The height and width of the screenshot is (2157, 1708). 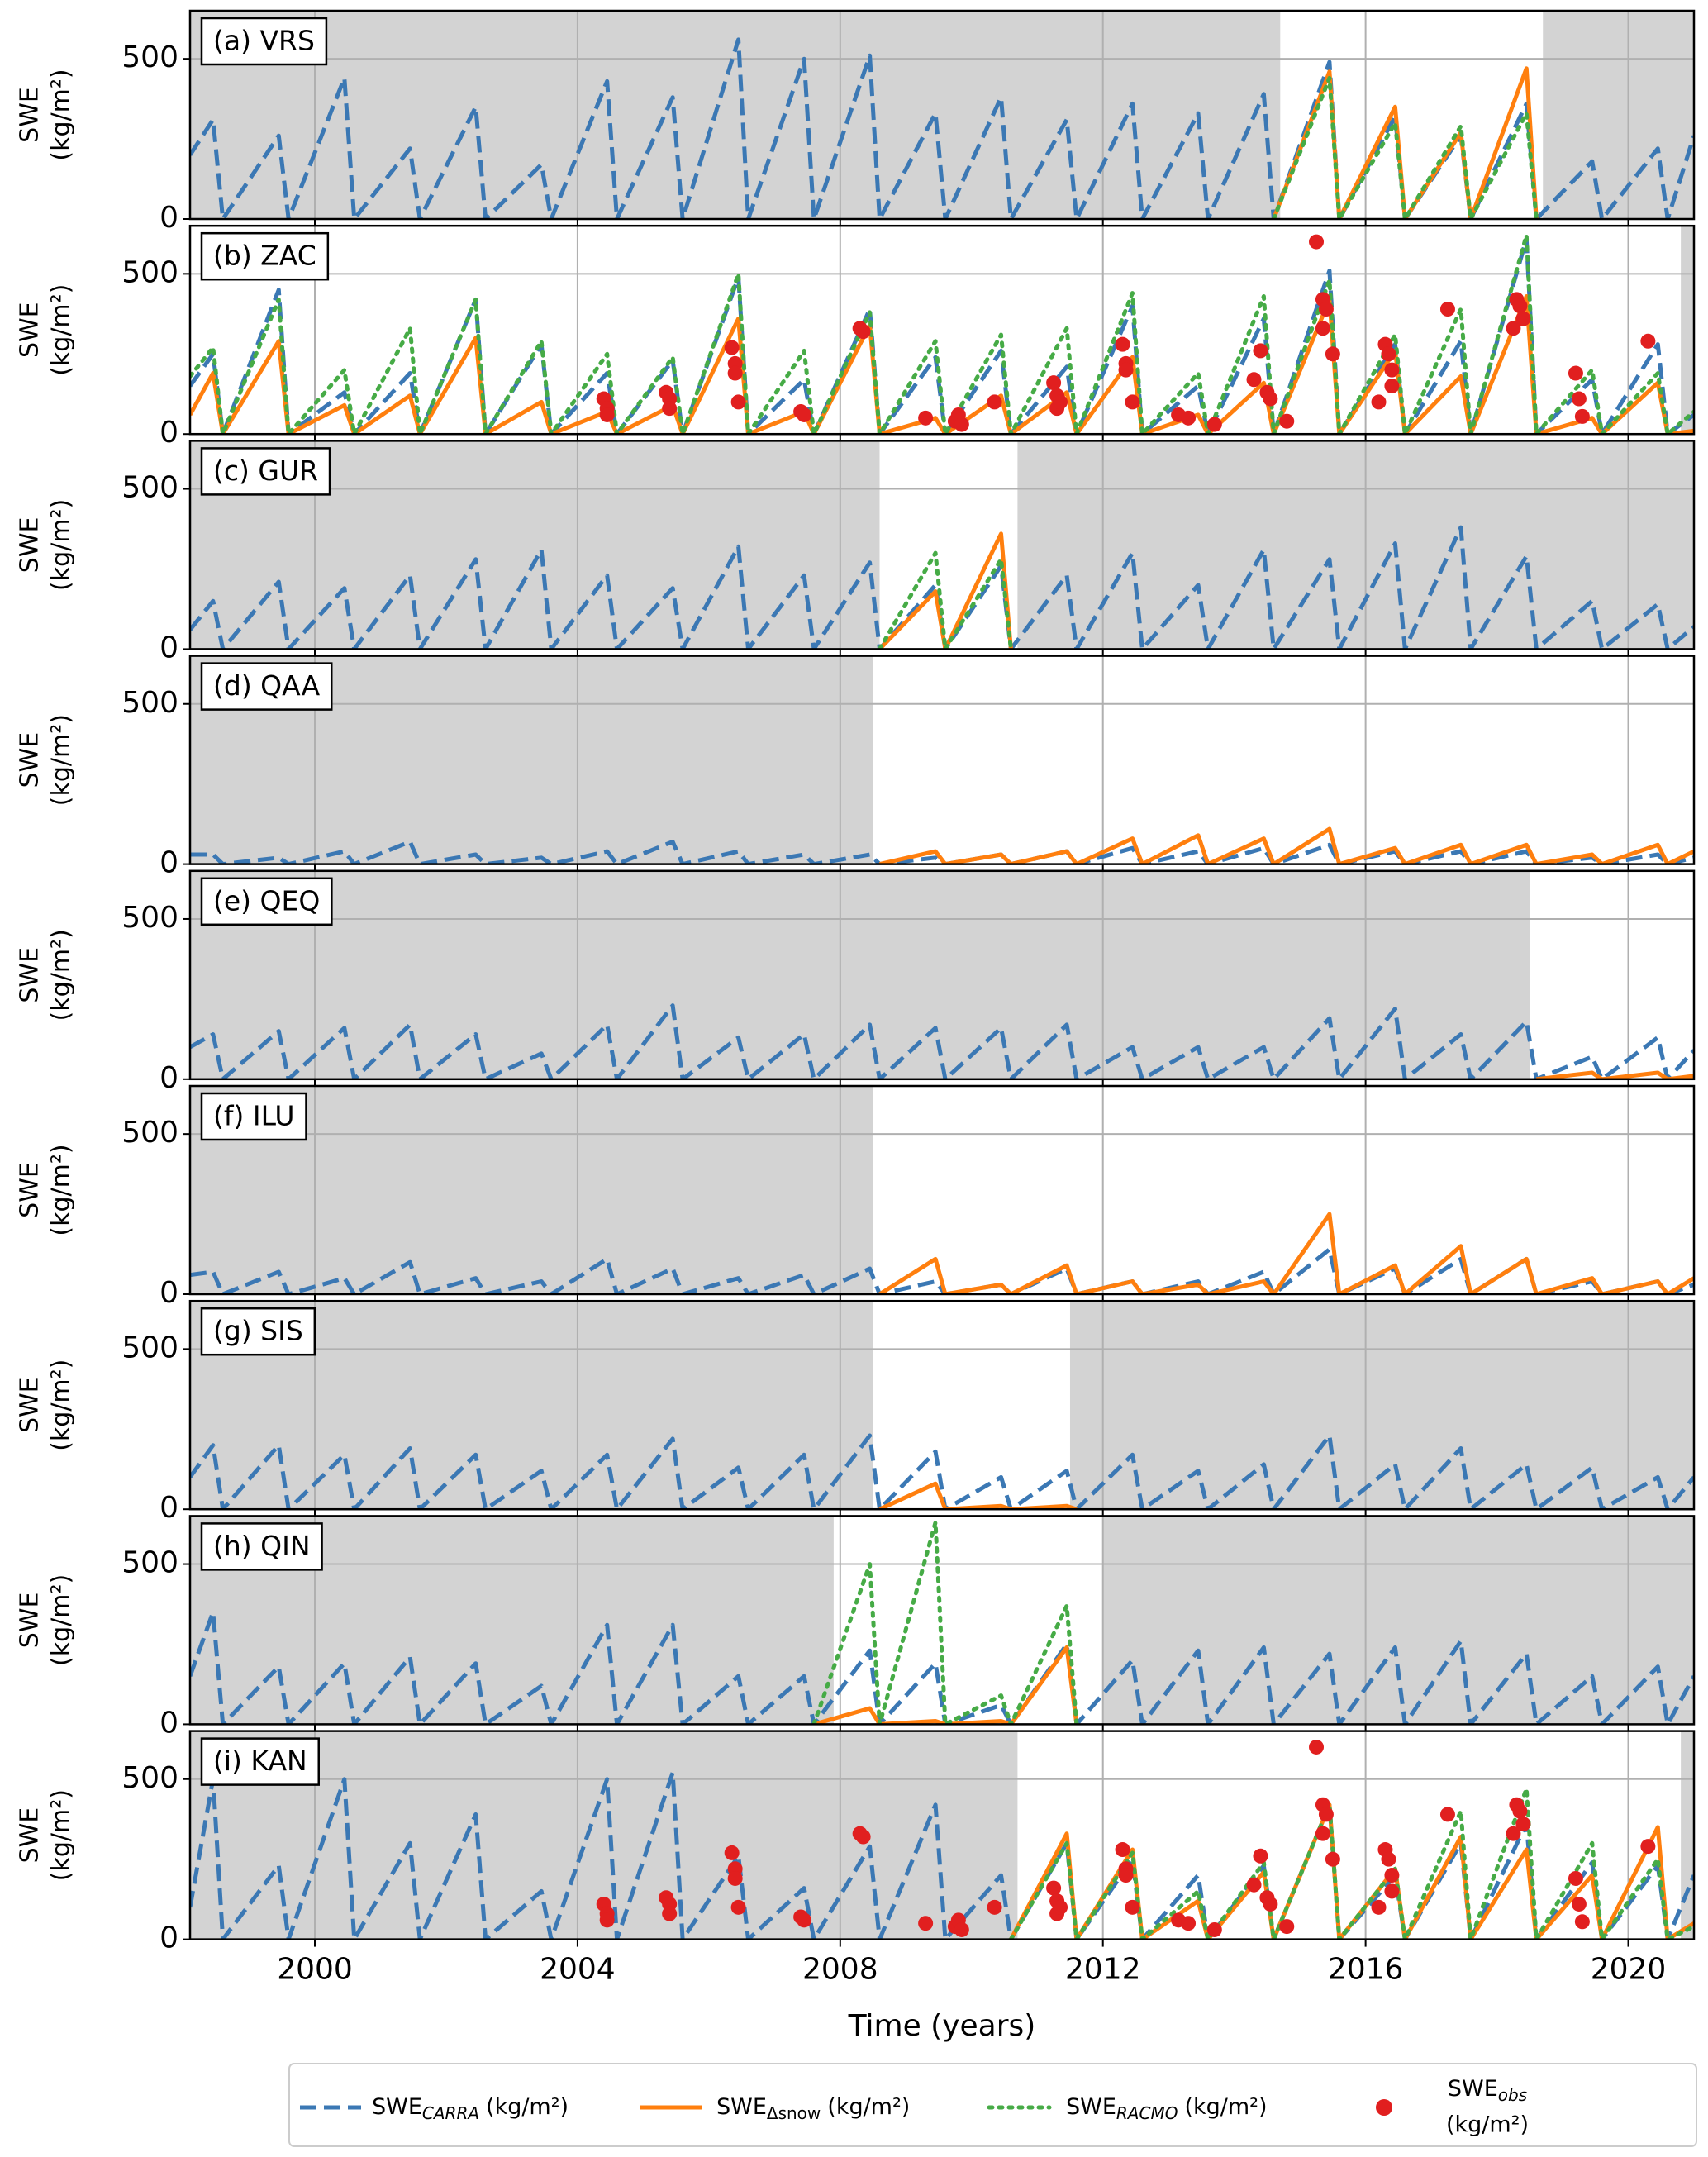 I want to click on panel-label: (h) QIN, so click(x=262, y=1546).